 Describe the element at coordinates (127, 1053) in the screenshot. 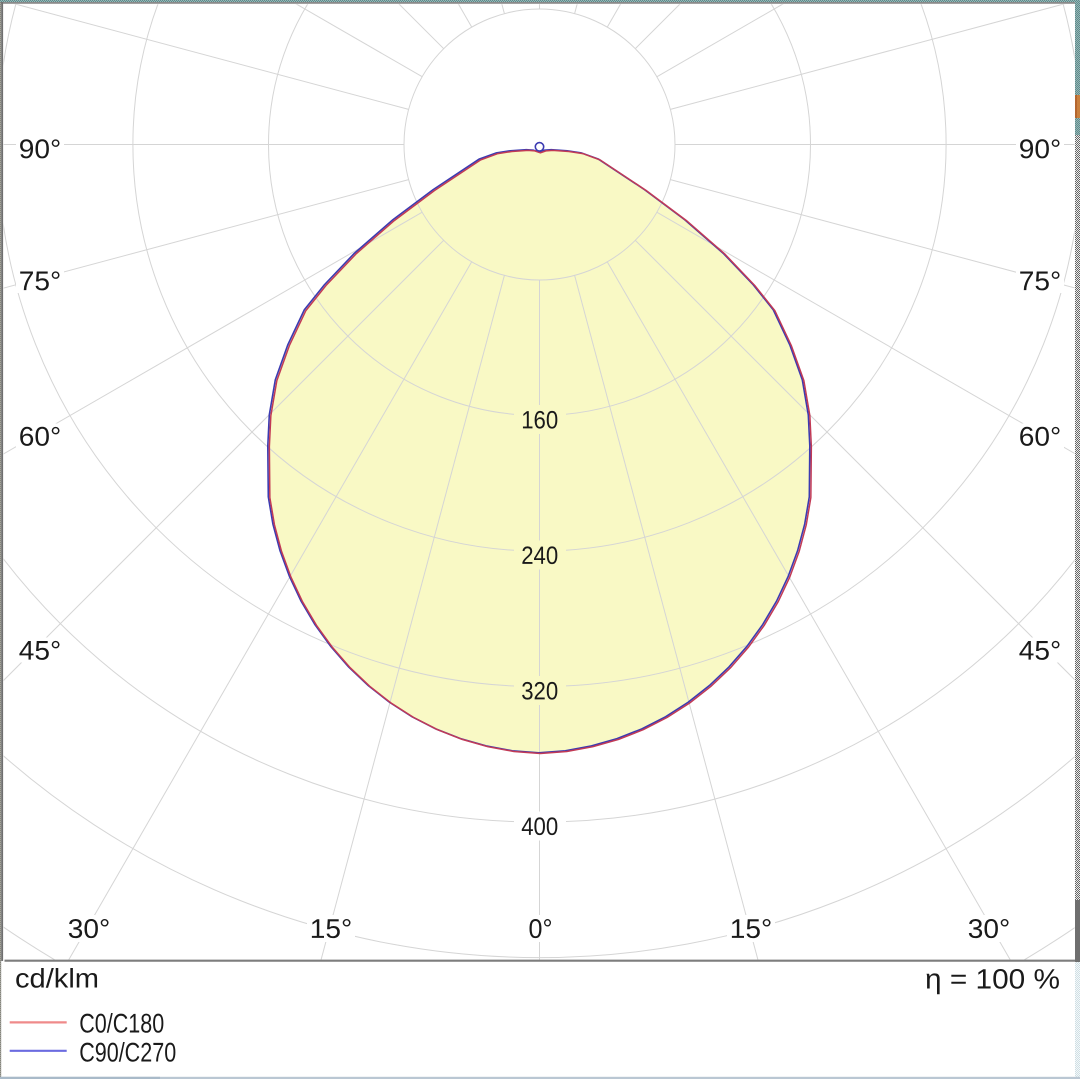

I see `svg-text: C90/C270` at that location.